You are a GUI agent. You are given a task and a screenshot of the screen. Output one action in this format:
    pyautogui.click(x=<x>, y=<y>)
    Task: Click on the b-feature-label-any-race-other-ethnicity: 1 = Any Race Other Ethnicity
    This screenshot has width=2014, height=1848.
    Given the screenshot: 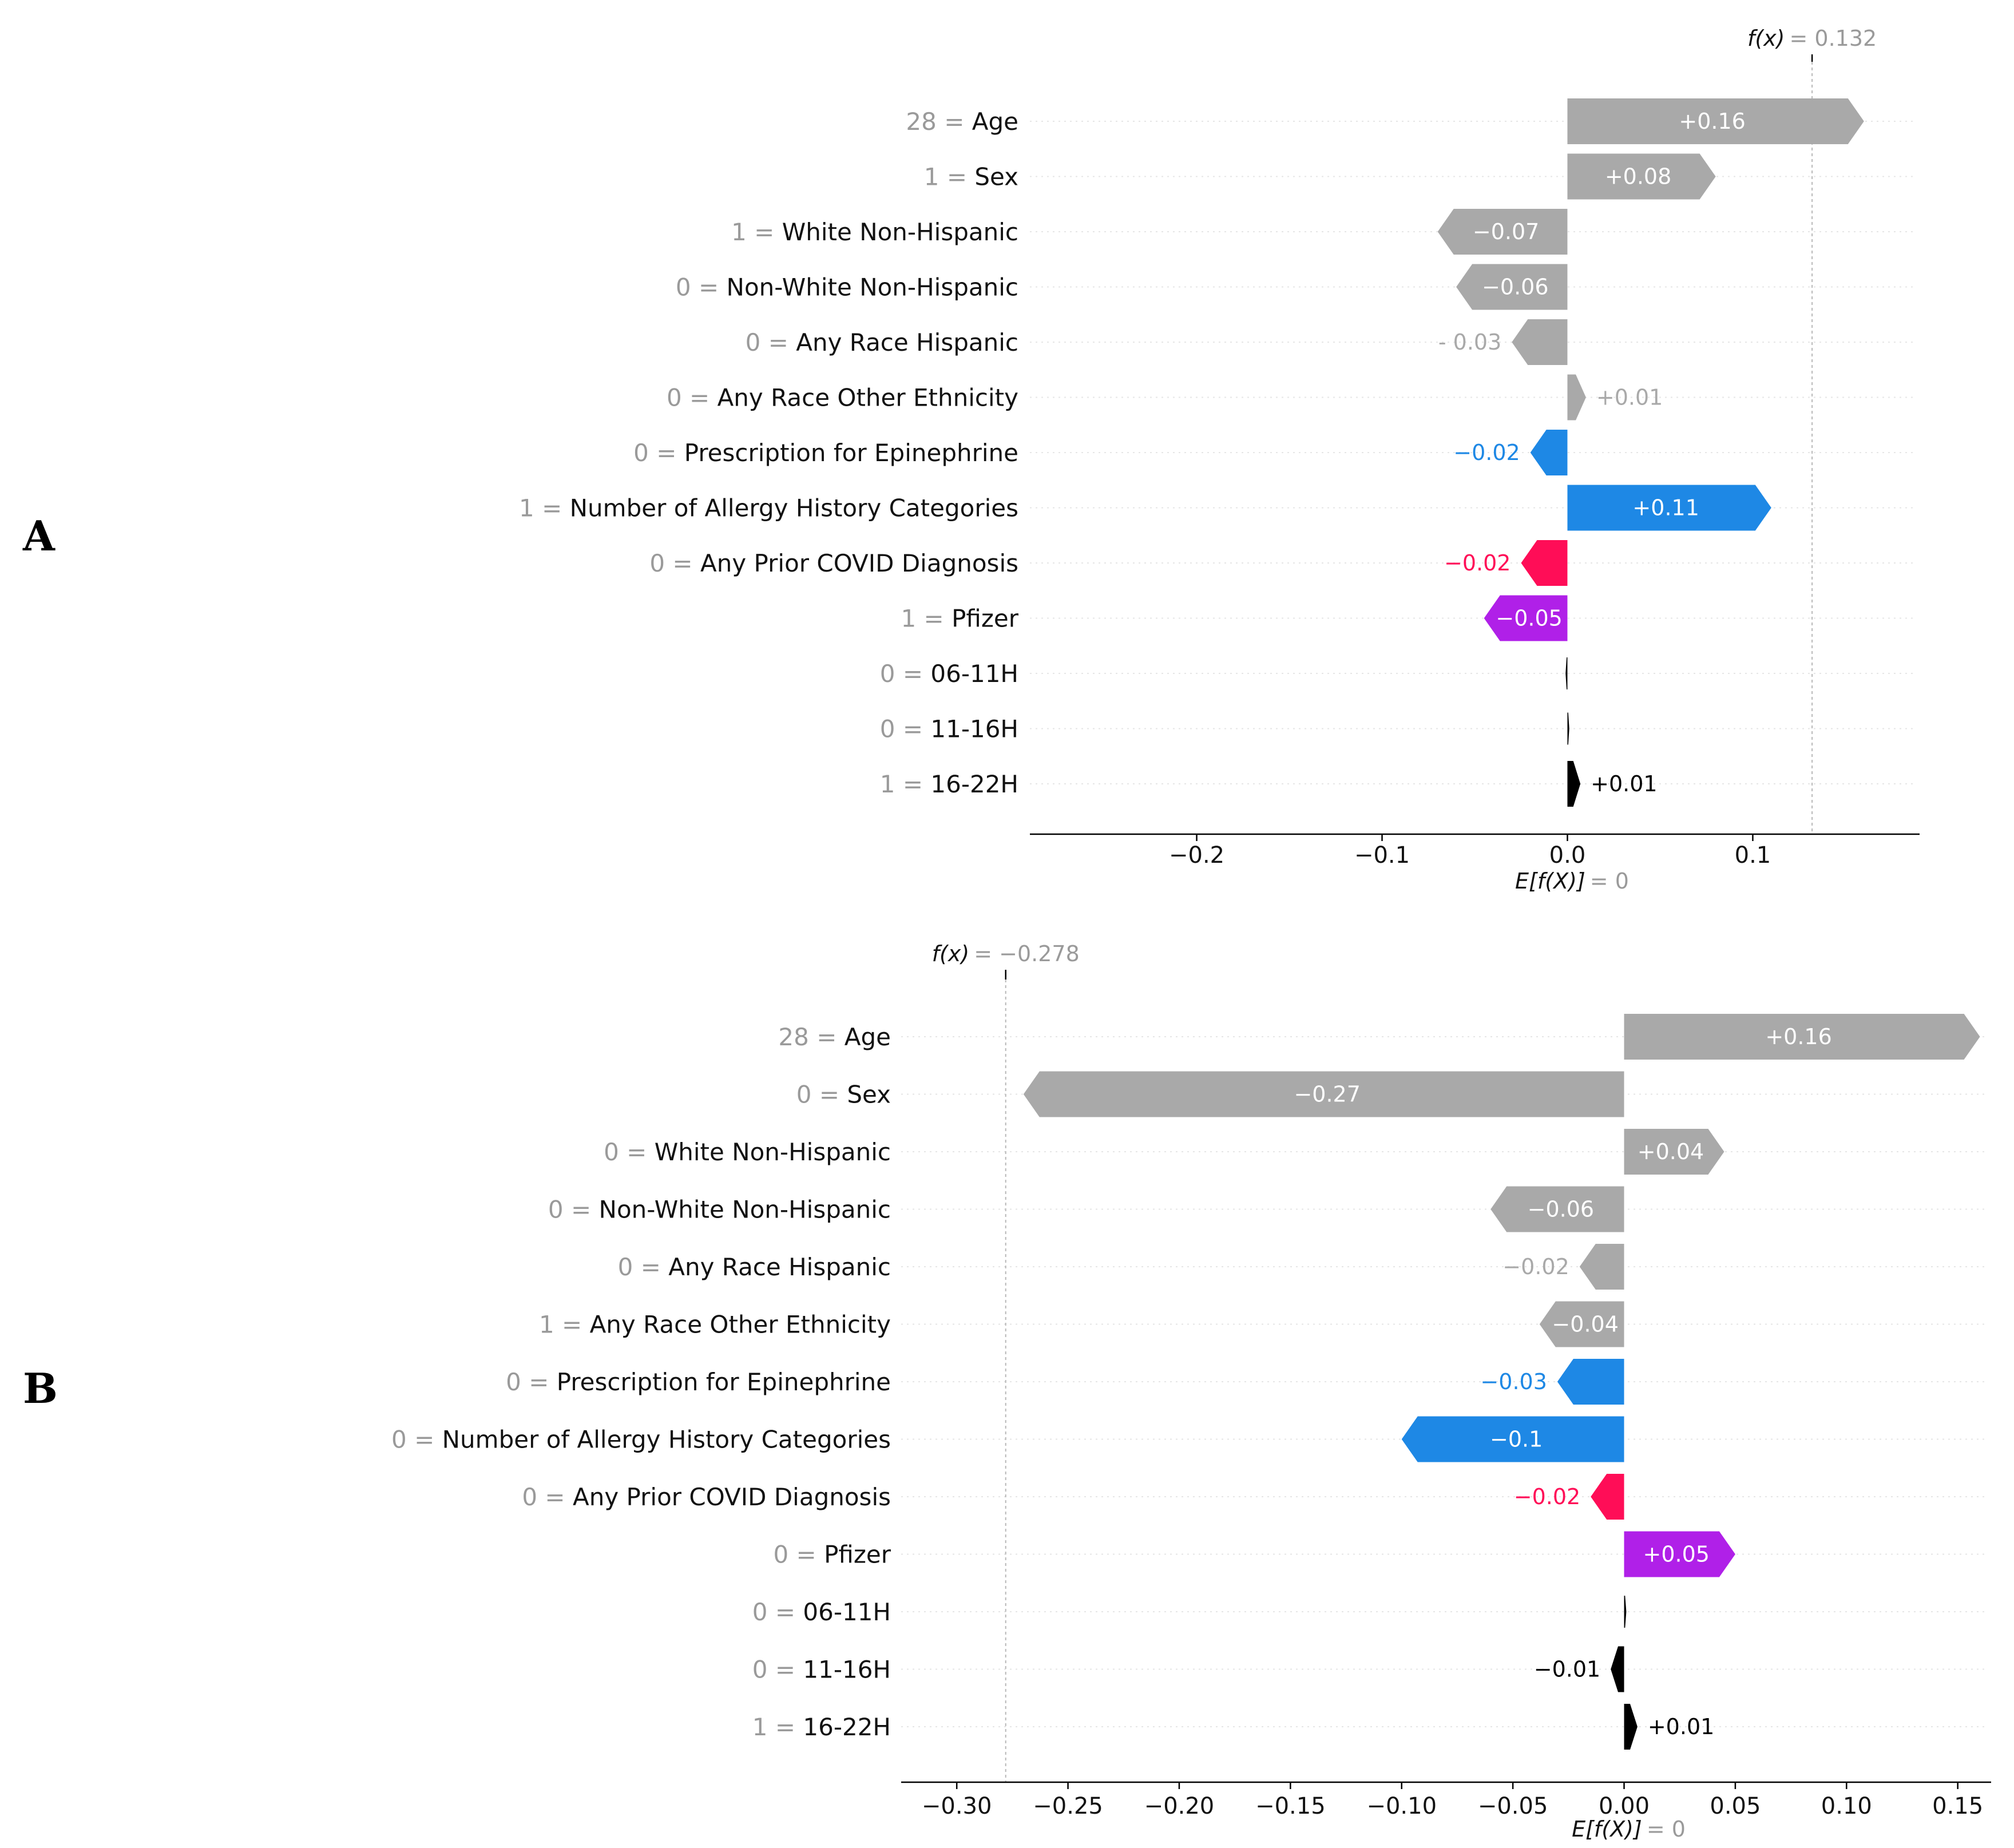 What is the action you would take?
    pyautogui.click(x=715, y=1325)
    